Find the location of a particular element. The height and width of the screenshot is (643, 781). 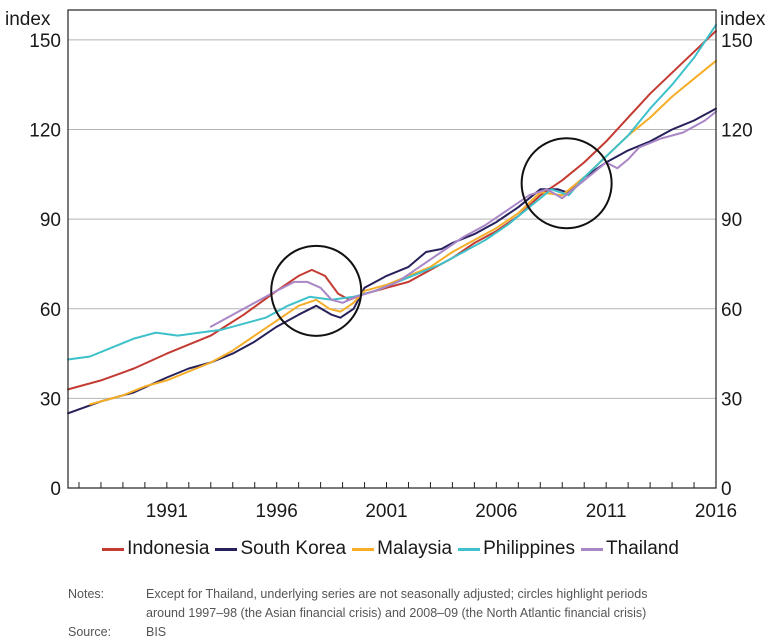

highlight-circles is located at coordinates (441, 237).